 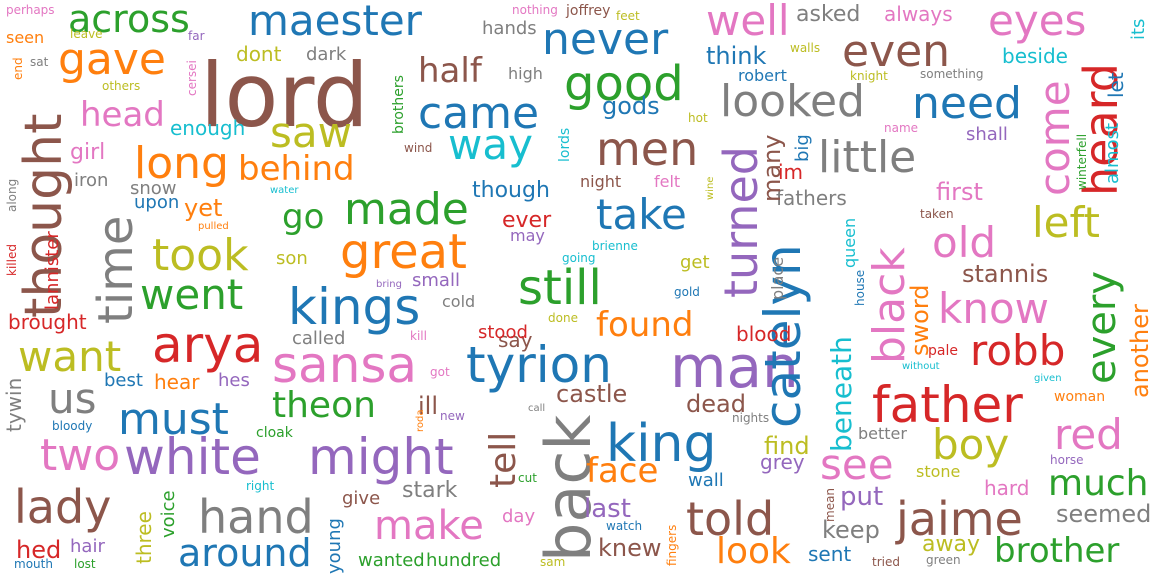 What do you see at coordinates (144, 537) in the screenshot?
I see `word-three: three` at bounding box center [144, 537].